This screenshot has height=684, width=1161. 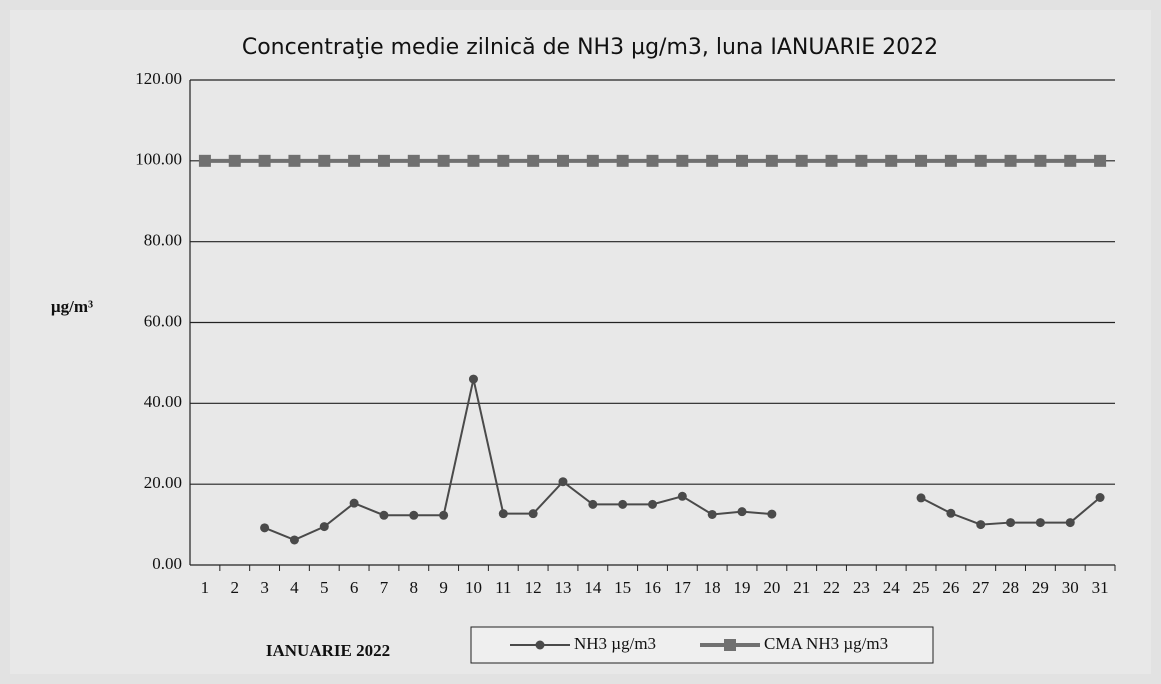 What do you see at coordinates (562, 587) in the screenshot?
I see `x-tick-label: 13` at bounding box center [562, 587].